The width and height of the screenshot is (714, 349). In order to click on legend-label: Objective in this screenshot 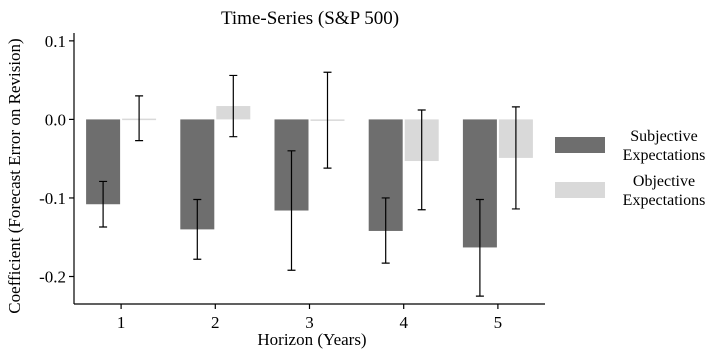, I will do `click(664, 181)`.